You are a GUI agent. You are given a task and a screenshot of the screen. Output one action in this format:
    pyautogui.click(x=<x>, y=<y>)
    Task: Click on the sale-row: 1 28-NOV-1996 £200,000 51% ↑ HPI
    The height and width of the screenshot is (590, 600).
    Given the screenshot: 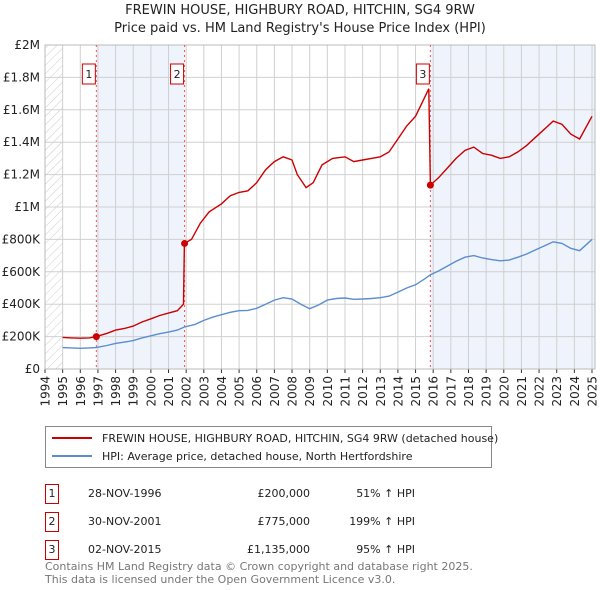 What is the action you would take?
    pyautogui.click(x=245, y=494)
    